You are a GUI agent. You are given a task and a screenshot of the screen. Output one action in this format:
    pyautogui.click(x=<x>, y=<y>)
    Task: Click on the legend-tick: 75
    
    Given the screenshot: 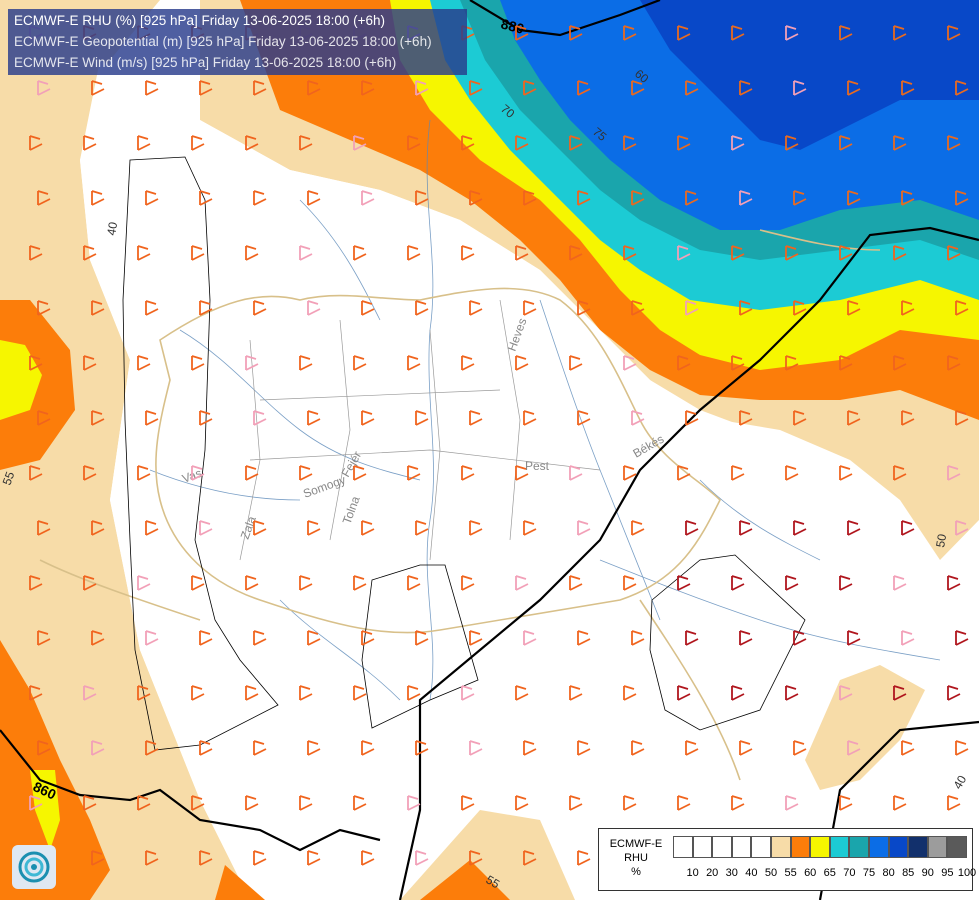 What is the action you would take?
    pyautogui.click(x=869, y=873)
    